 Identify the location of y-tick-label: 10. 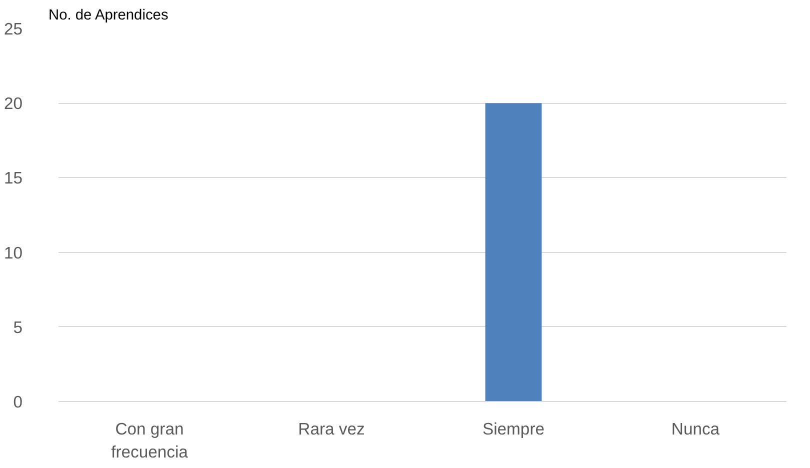
(13, 252).